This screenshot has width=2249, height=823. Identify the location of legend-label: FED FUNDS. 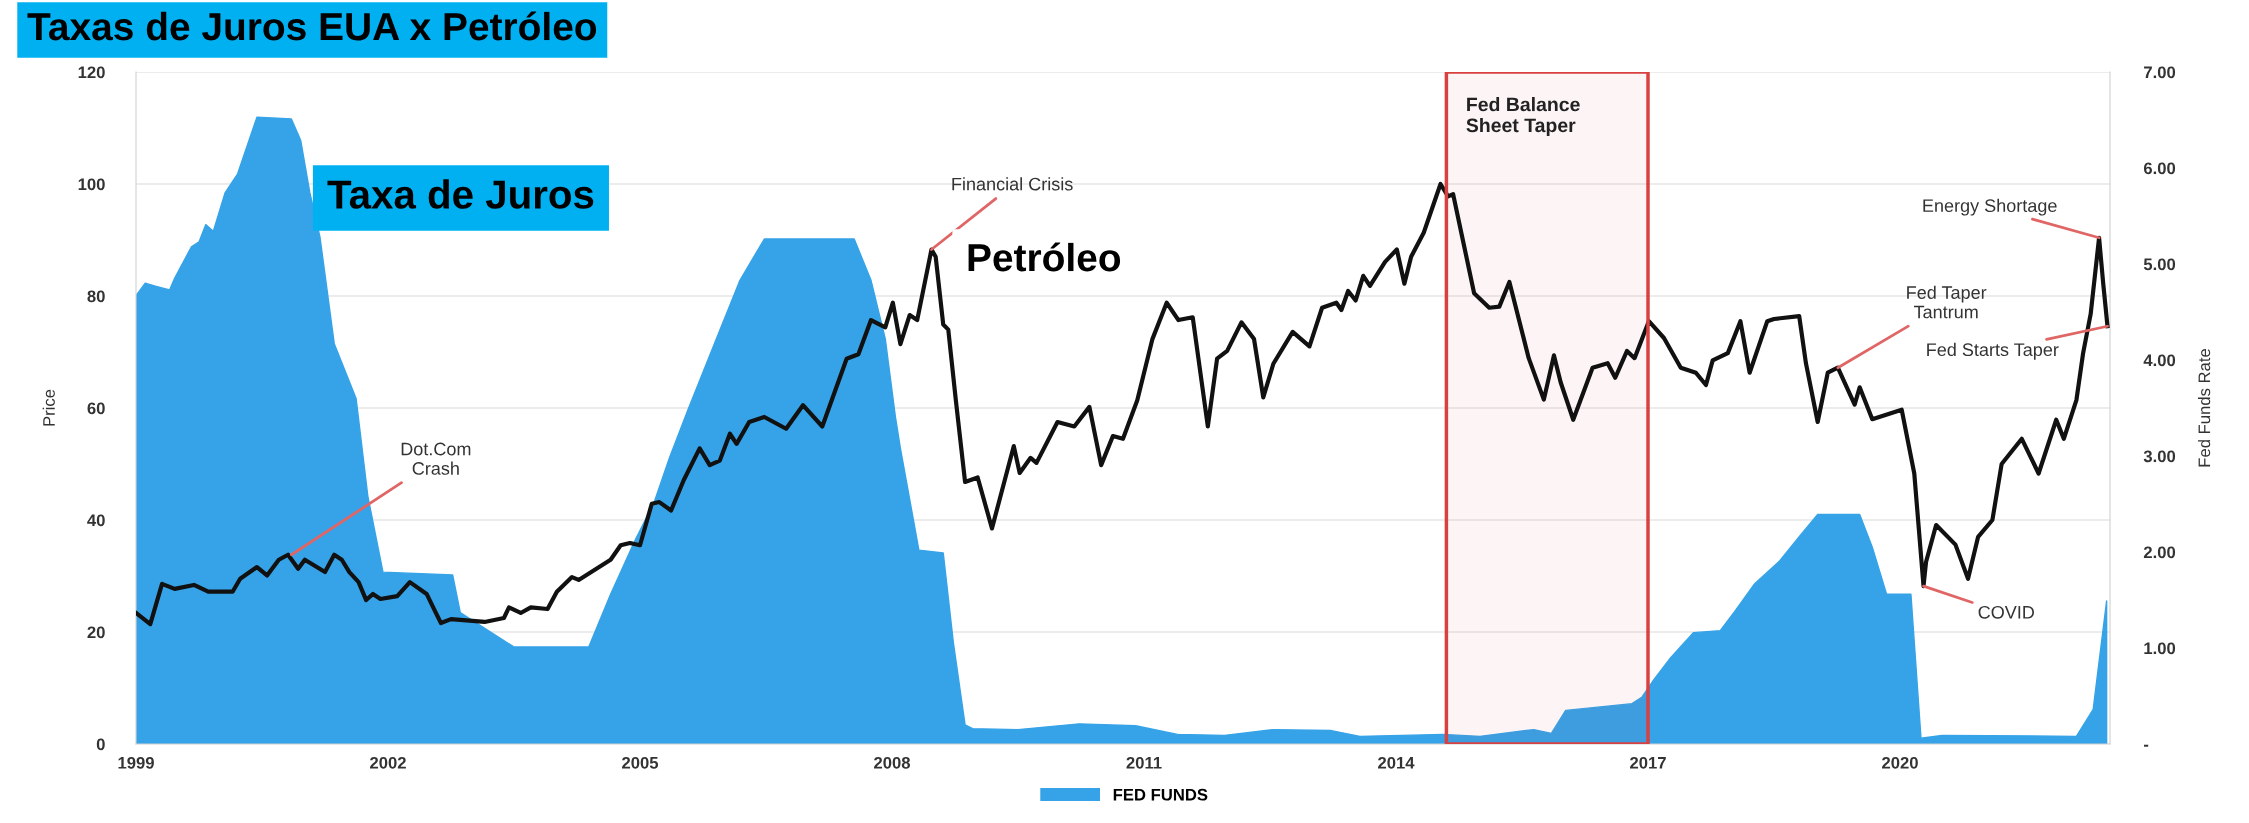
(1160, 794).